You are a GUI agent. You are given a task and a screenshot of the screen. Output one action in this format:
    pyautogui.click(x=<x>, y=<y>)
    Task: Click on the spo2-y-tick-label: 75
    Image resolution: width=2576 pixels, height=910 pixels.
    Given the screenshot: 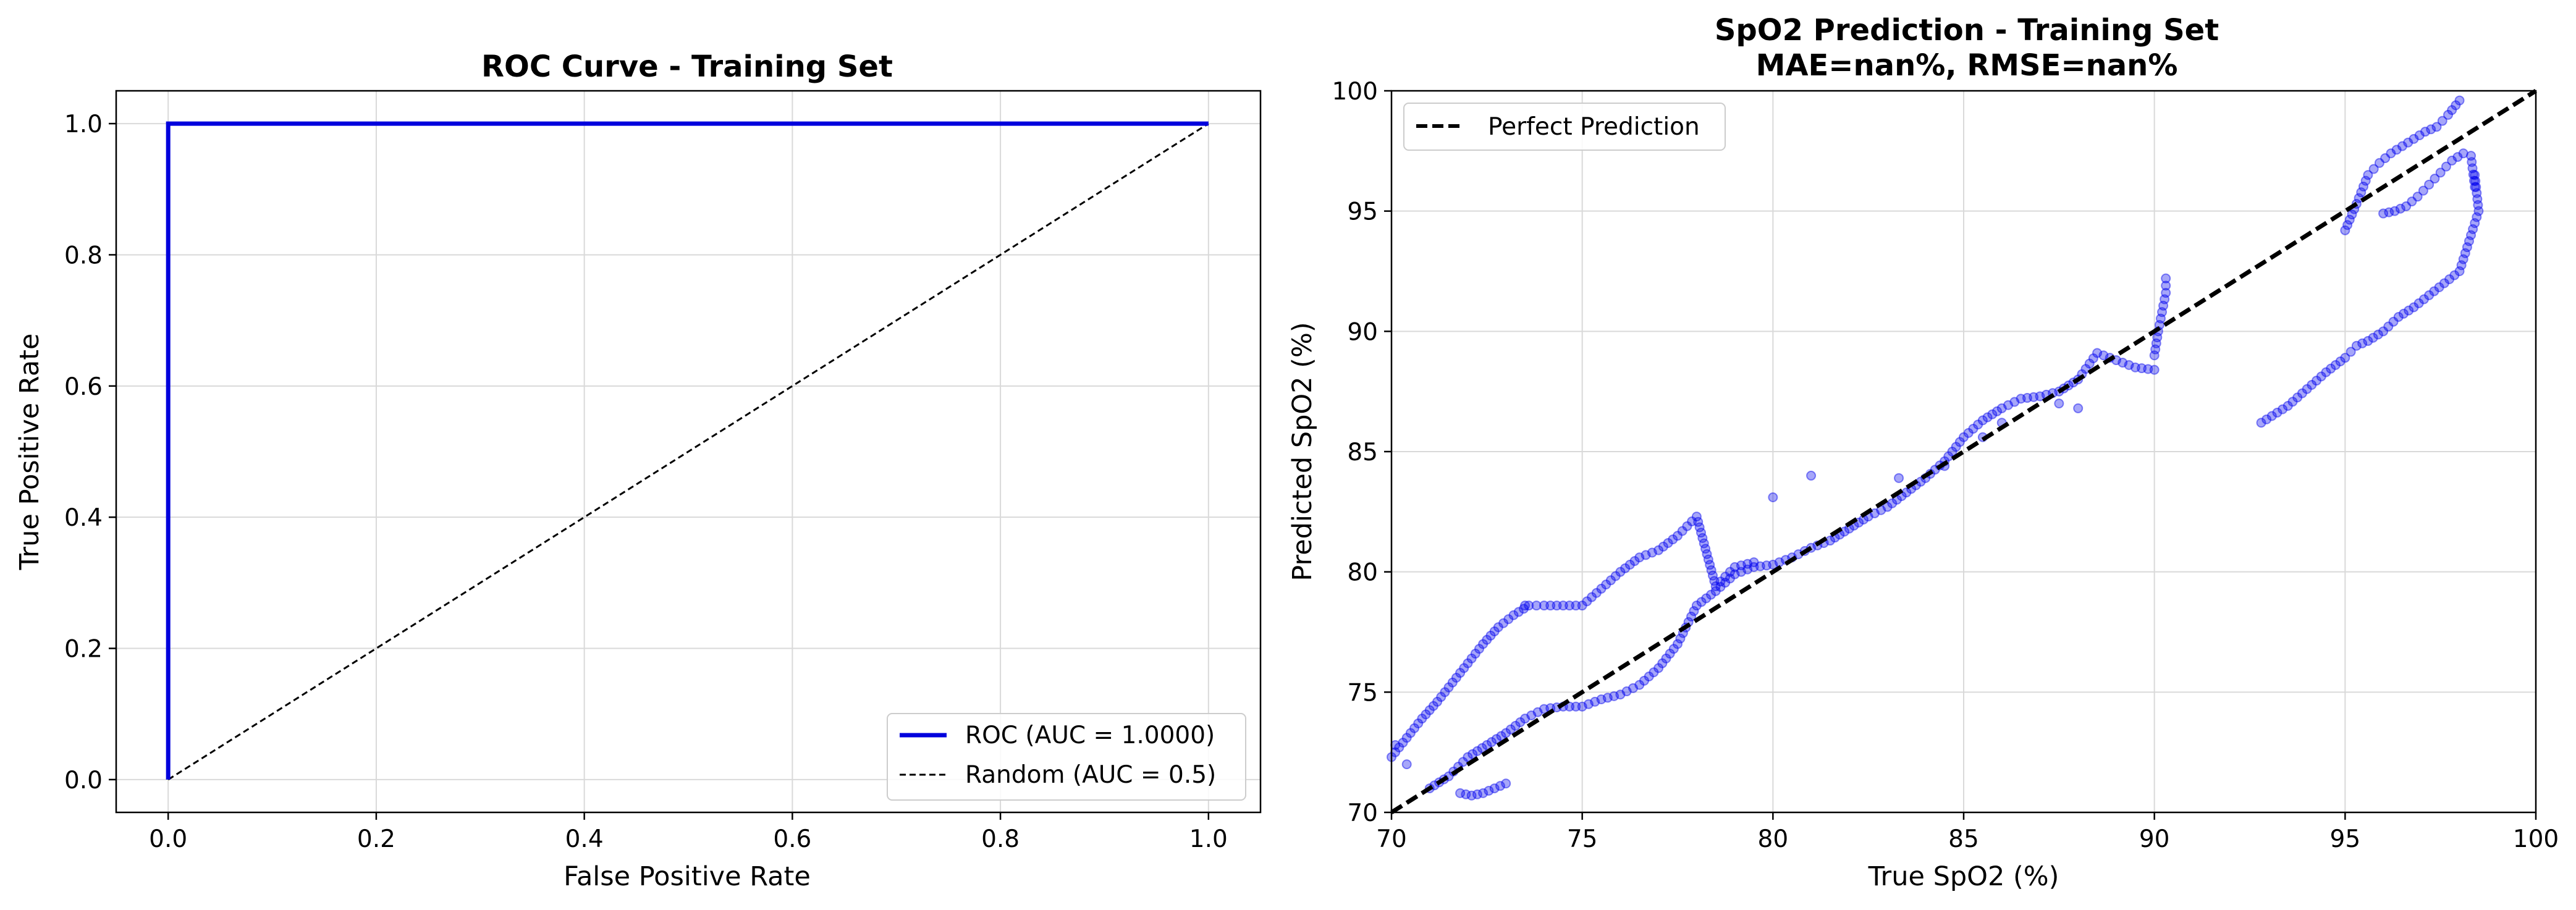 What is the action you would take?
    pyautogui.click(x=1362, y=693)
    